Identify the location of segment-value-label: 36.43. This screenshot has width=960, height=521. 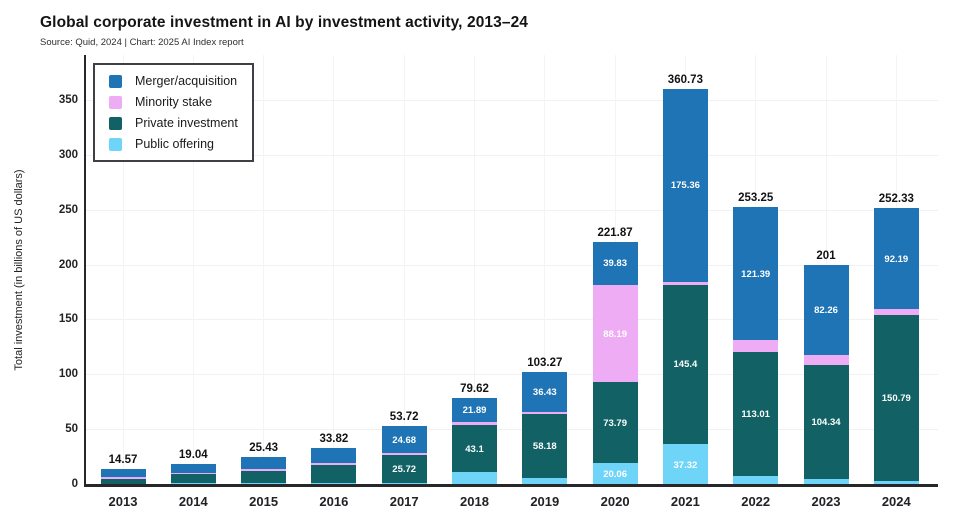
(544, 392).